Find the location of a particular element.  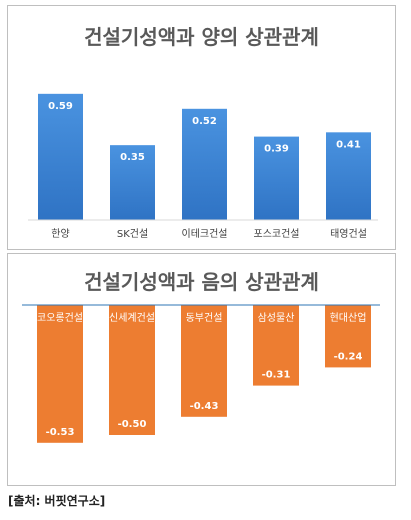

data-label: 0.52 is located at coordinates (204, 121).